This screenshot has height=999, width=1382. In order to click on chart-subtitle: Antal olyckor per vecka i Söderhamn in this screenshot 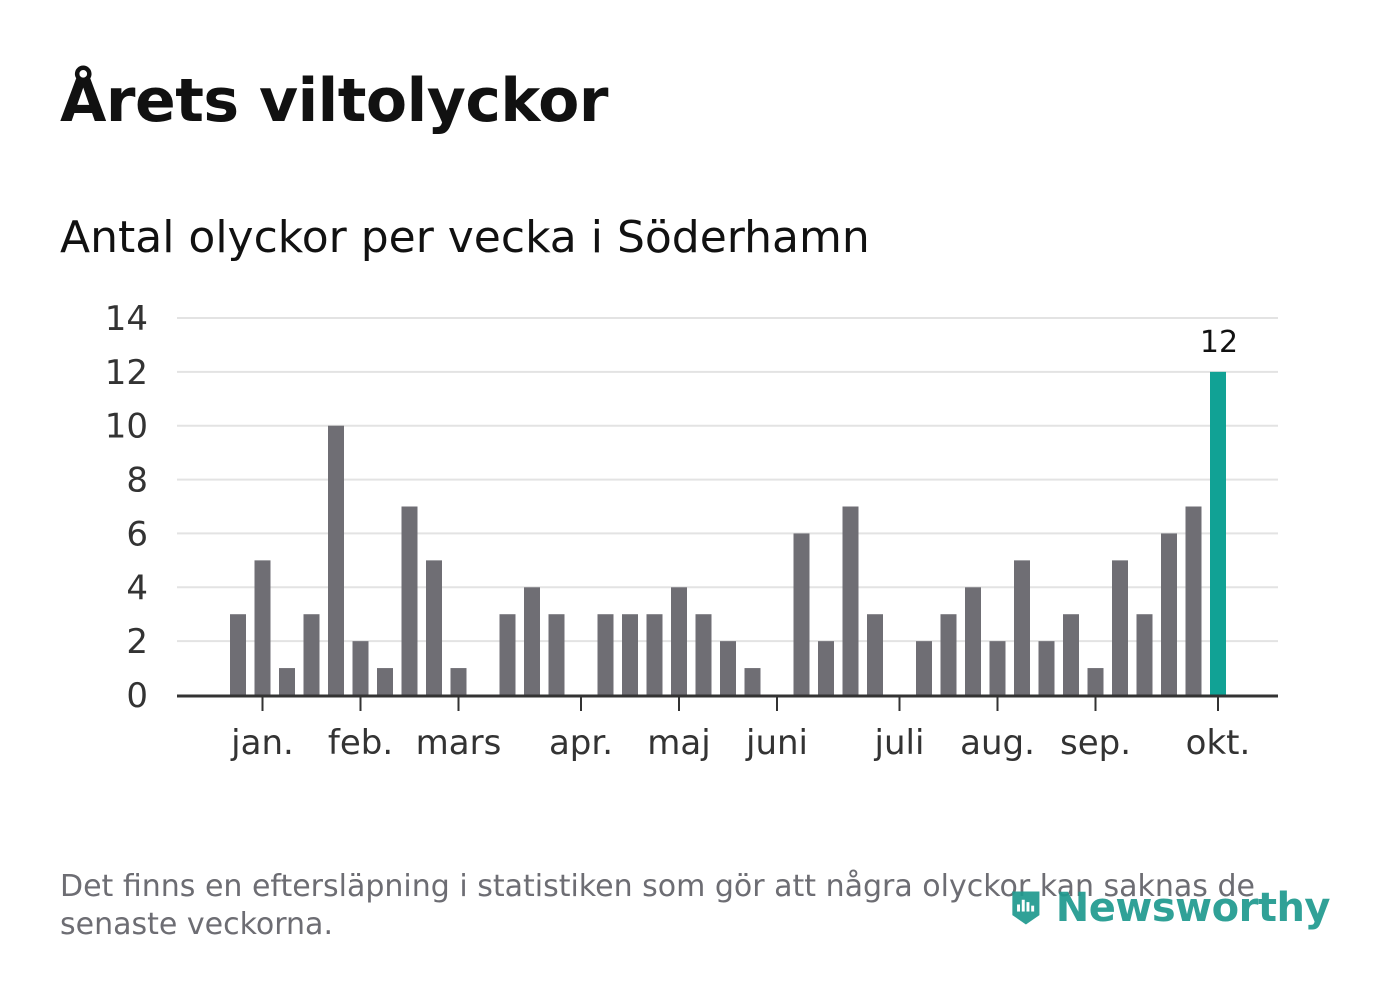, I will do `click(465, 237)`.